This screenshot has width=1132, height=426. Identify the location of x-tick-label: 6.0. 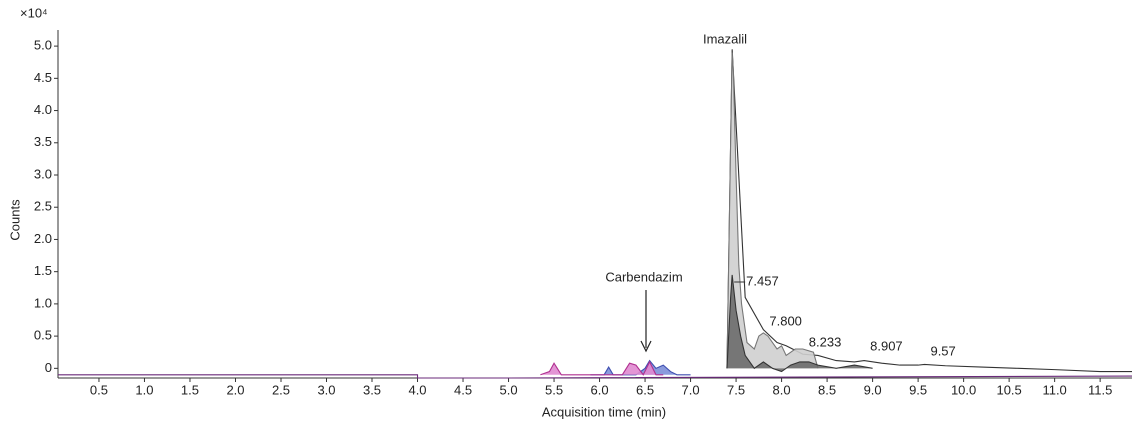
(600, 389).